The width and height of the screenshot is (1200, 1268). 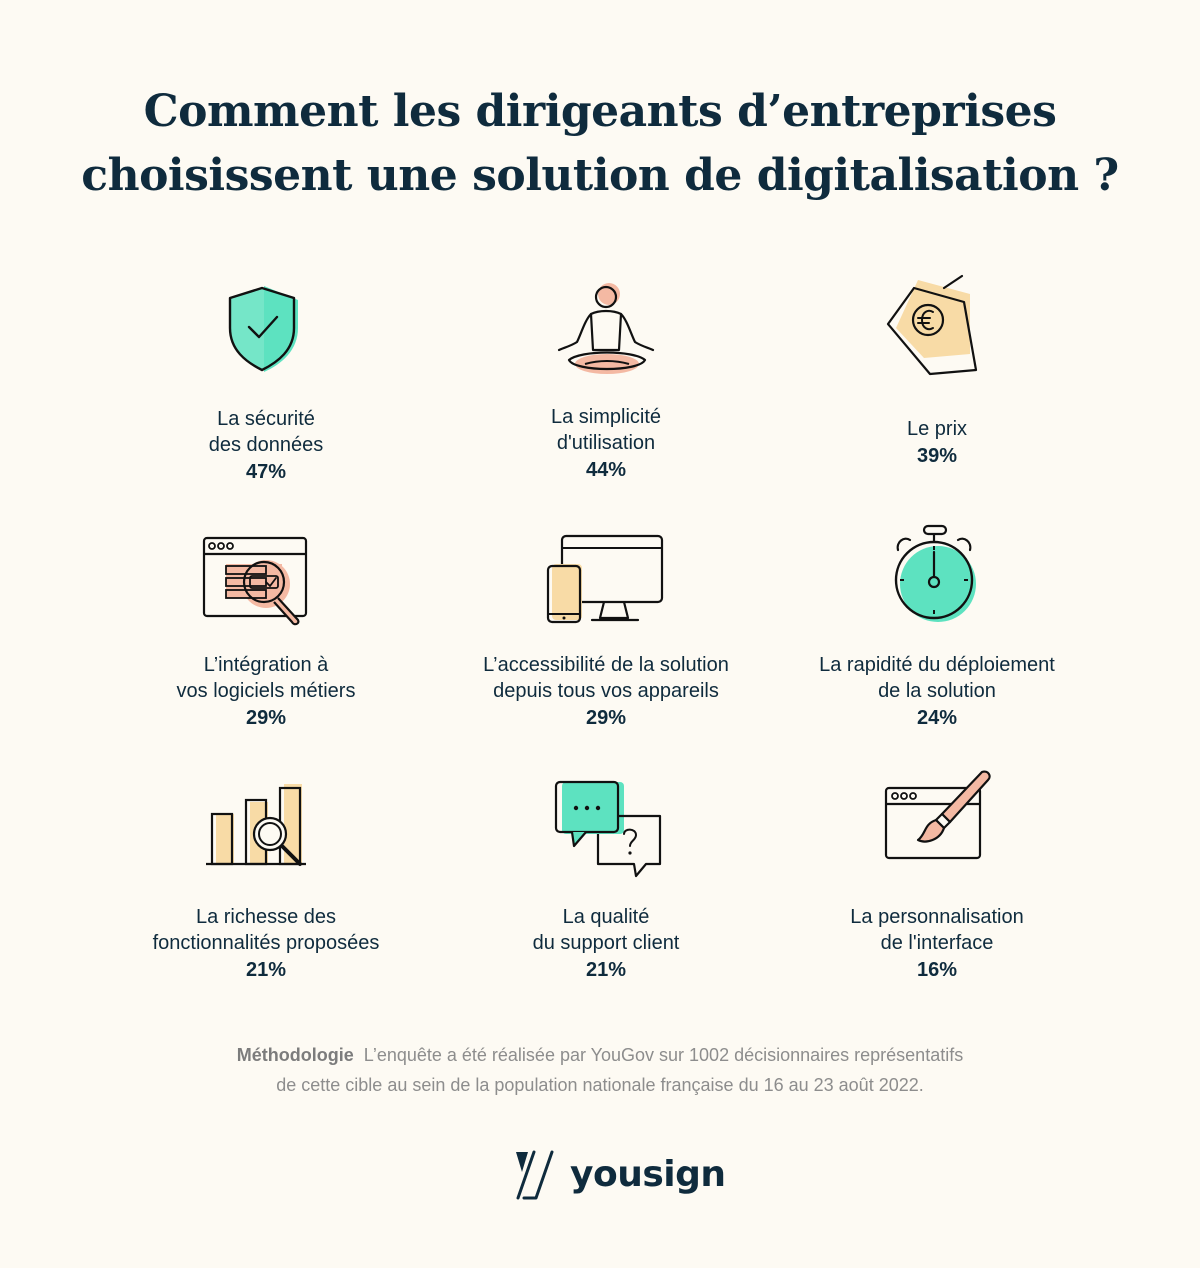 What do you see at coordinates (937, 429) in the screenshot?
I see `criterion-label-line-1: Le prix` at bounding box center [937, 429].